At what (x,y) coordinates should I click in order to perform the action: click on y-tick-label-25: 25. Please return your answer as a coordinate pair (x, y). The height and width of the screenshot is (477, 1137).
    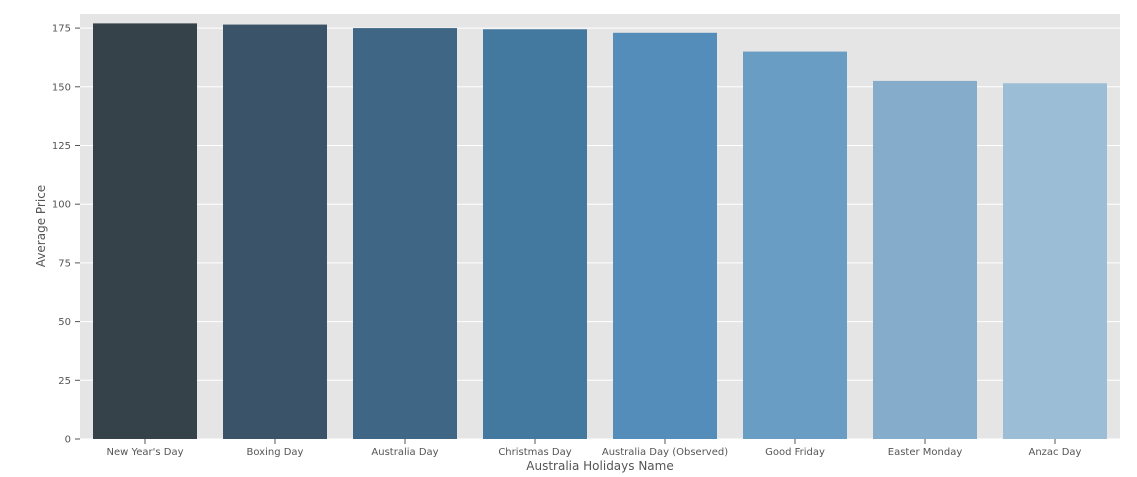
    Looking at the image, I should click on (64, 381).